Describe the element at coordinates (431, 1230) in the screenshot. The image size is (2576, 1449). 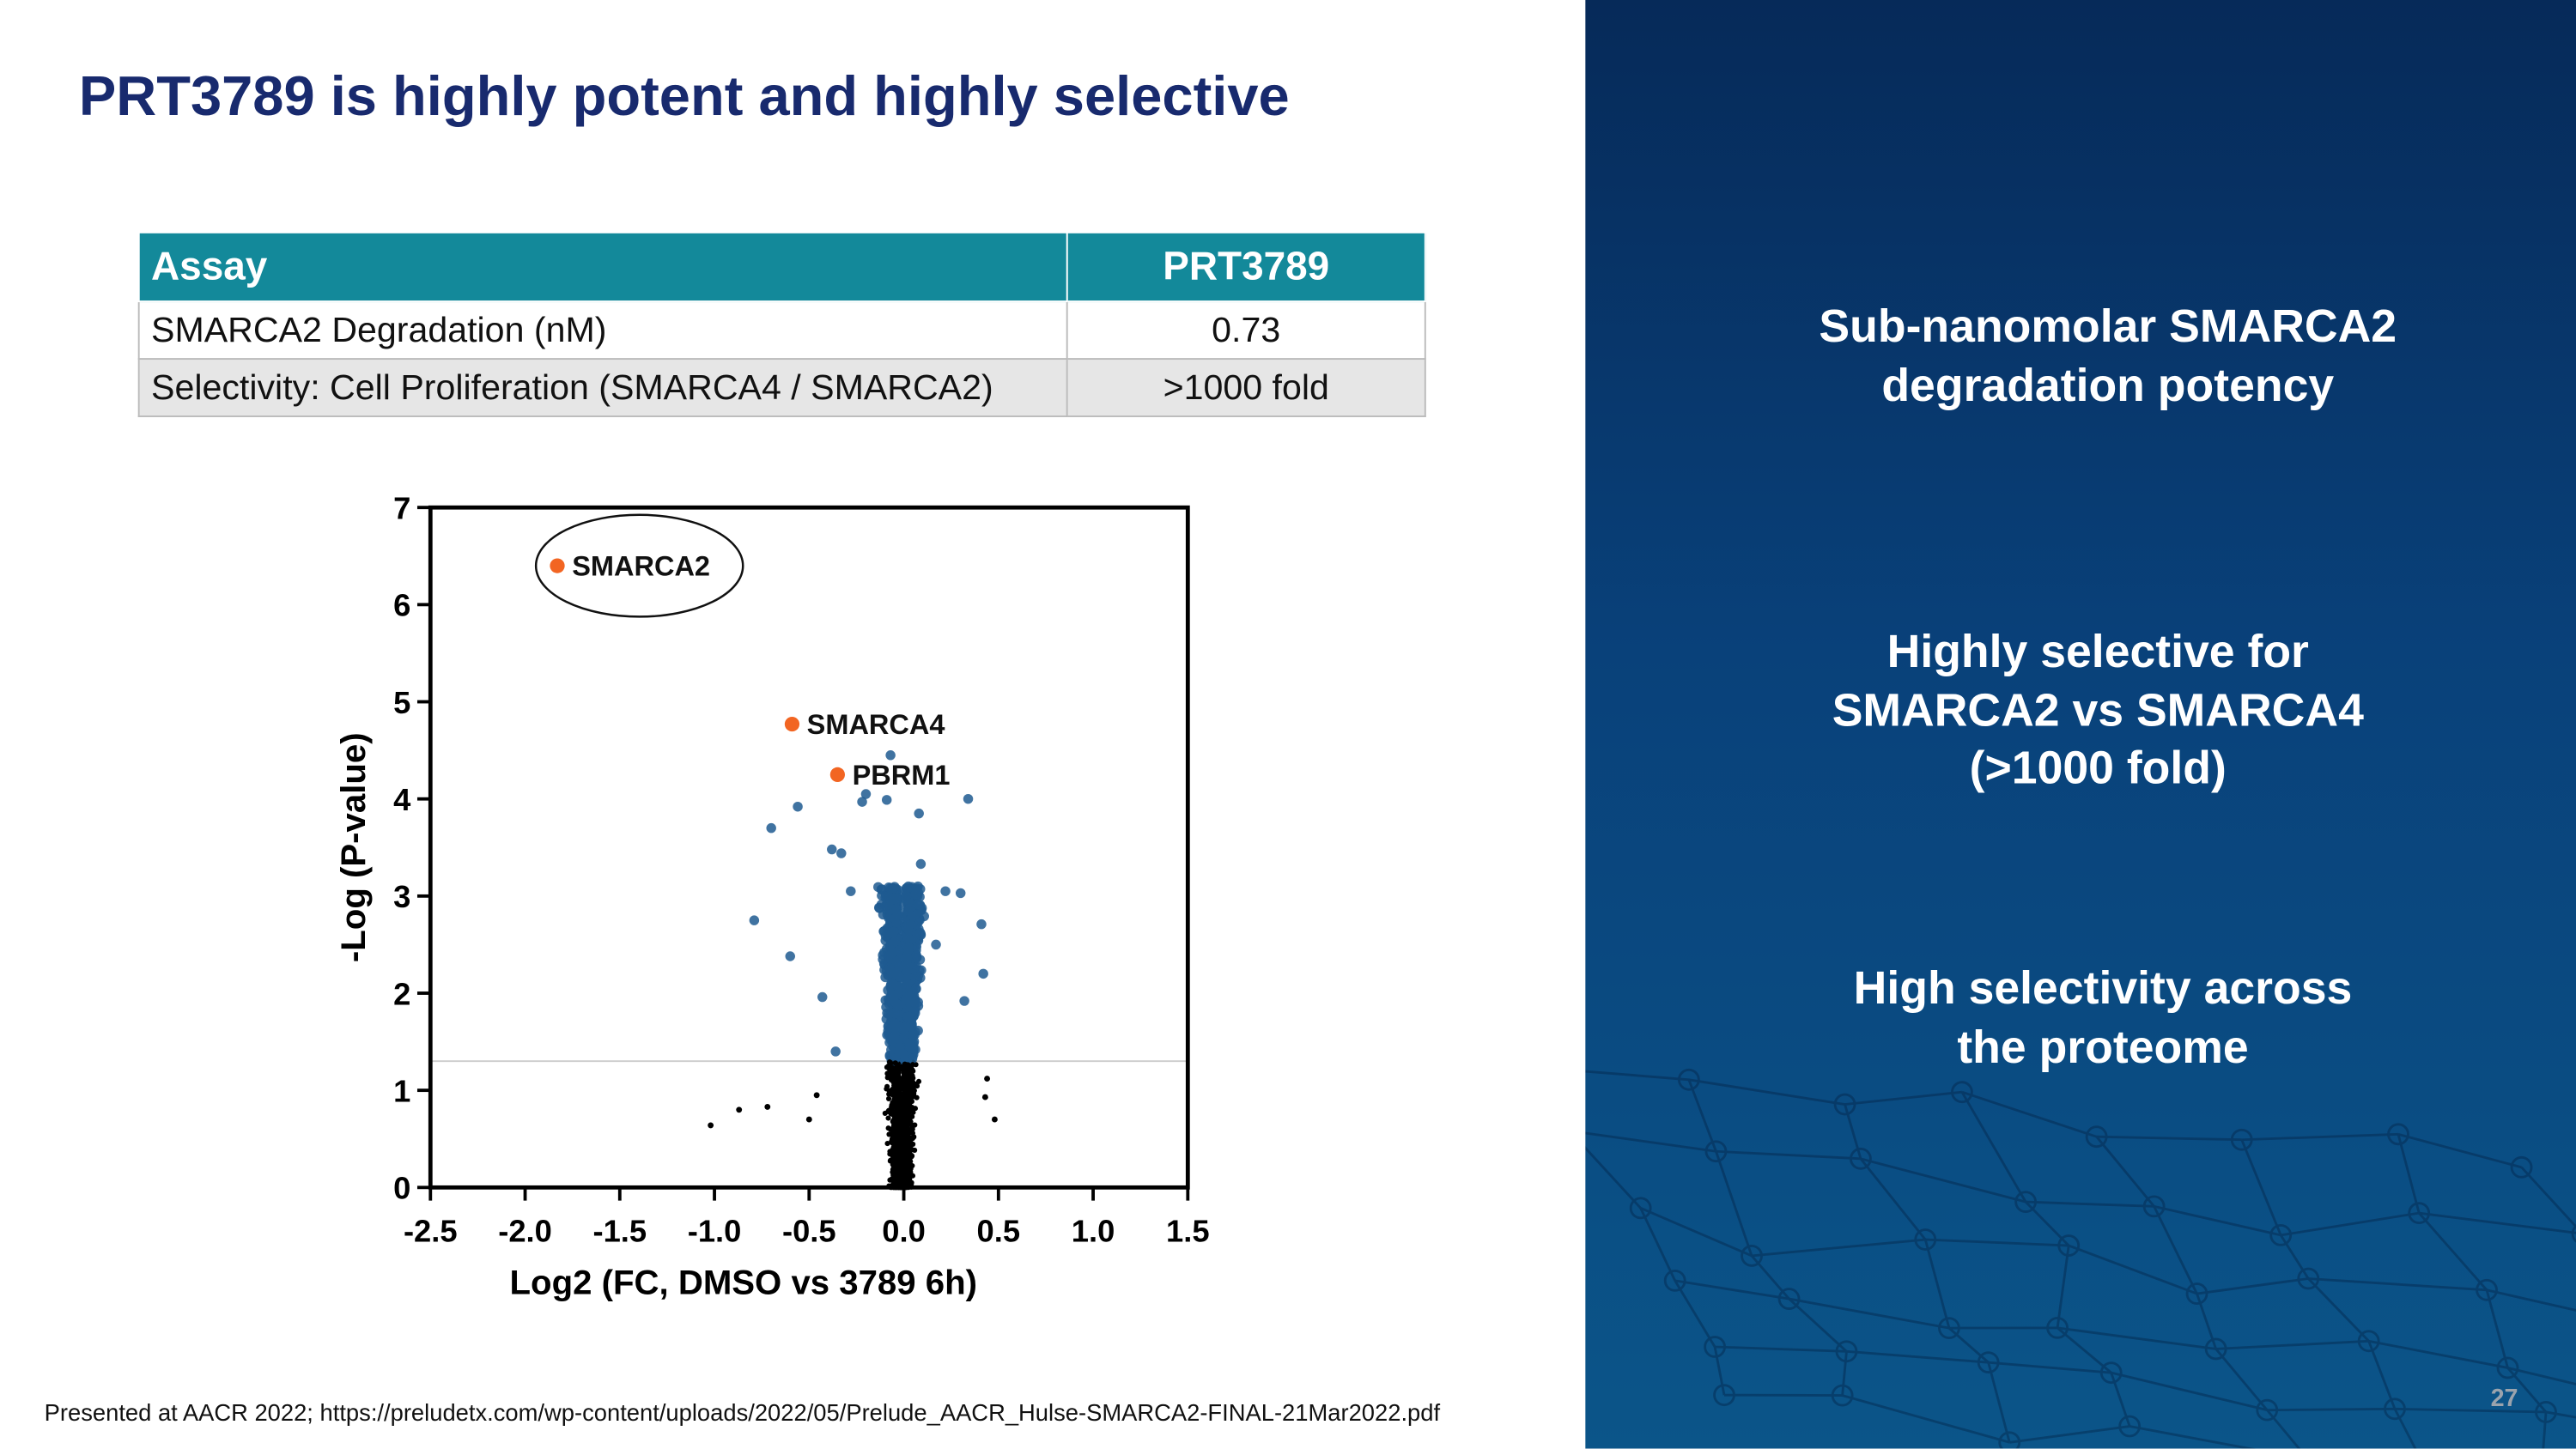
I see `x-tick-label: -2.5` at that location.